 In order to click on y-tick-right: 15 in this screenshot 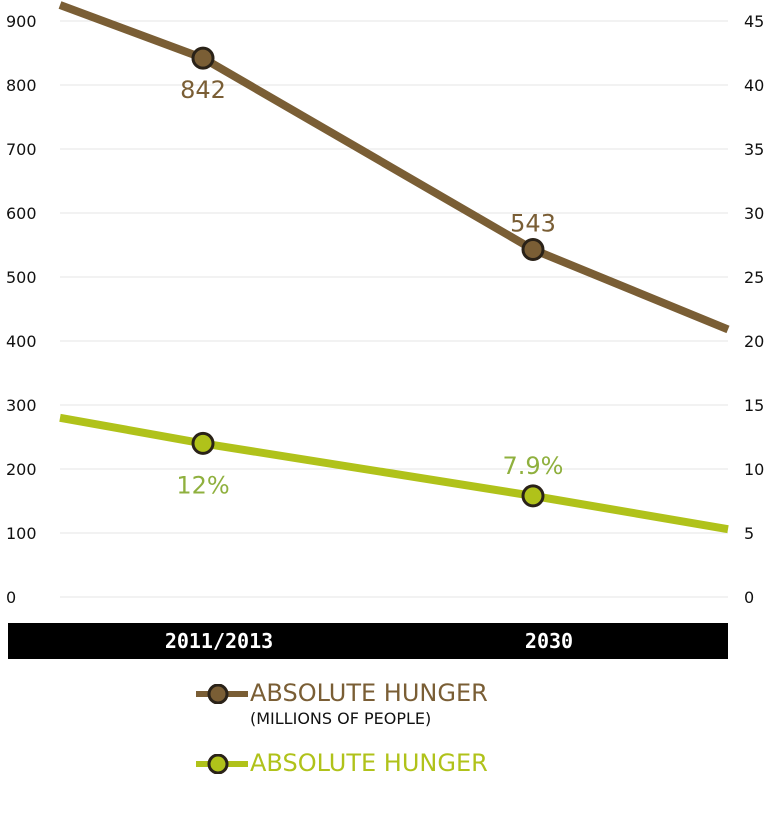, I will do `click(754, 405)`.